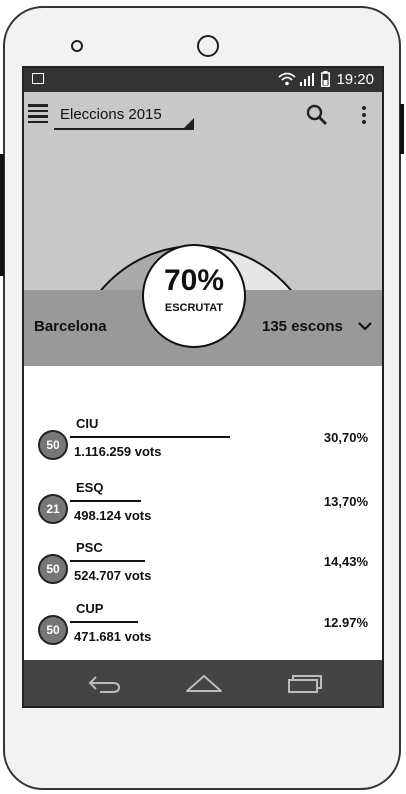 The width and height of the screenshot is (406, 794). Describe the element at coordinates (364, 117) in the screenshot. I see `more-vert-icon` at that location.